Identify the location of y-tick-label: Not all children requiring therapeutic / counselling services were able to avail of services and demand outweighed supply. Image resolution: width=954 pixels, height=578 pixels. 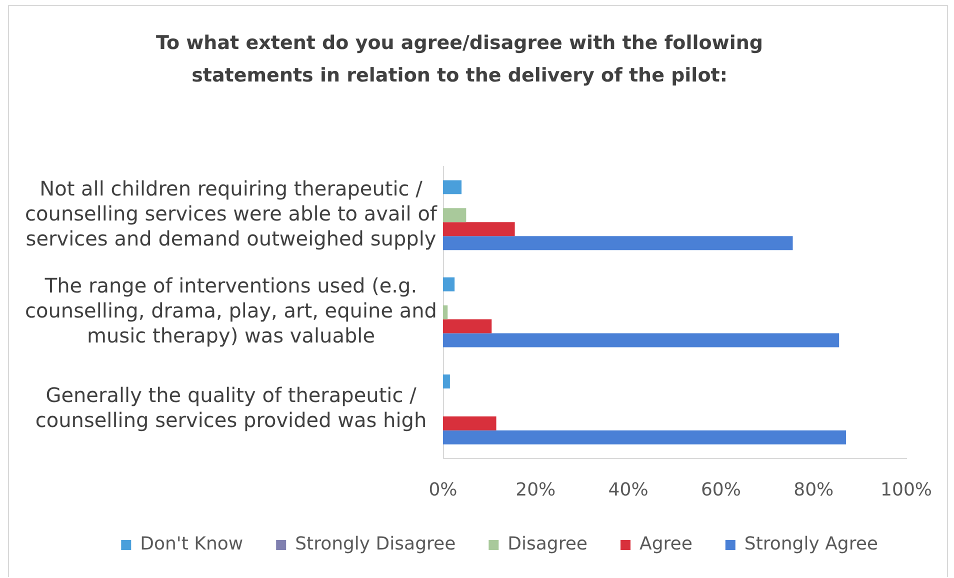
(231, 213).